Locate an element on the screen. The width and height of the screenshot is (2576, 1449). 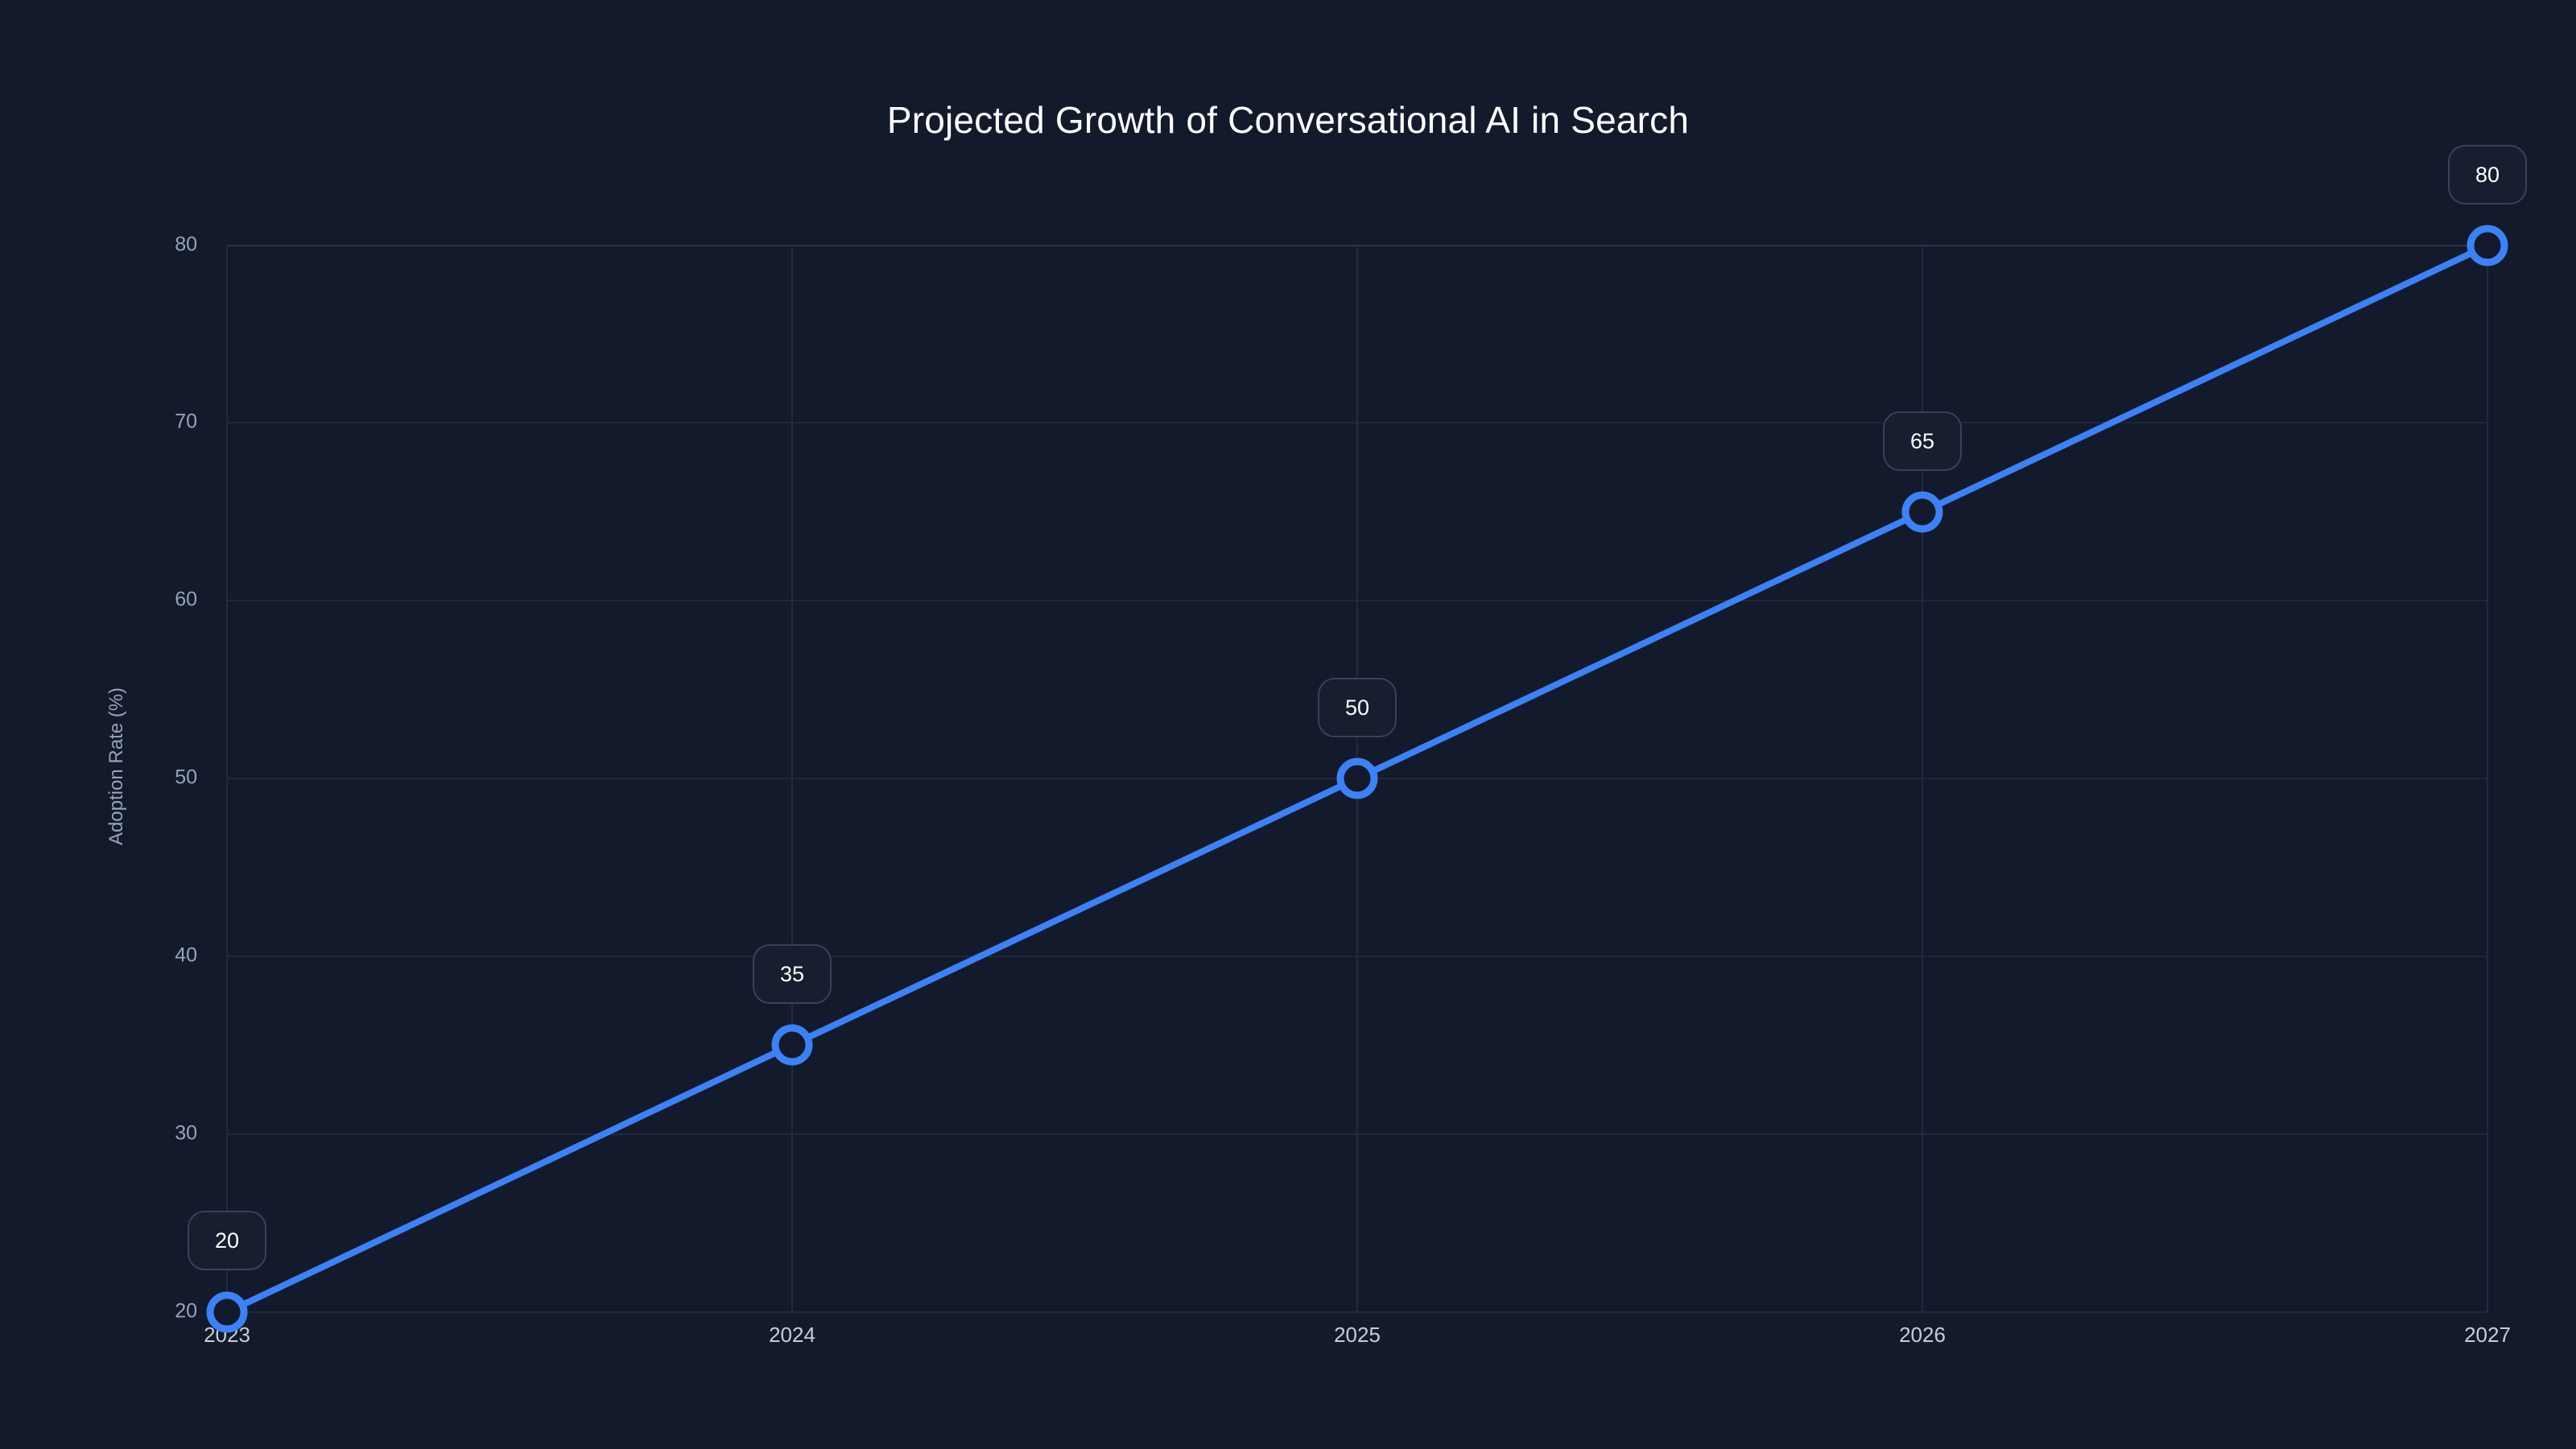
data-label-badge-2024: 35 is located at coordinates (792, 974).